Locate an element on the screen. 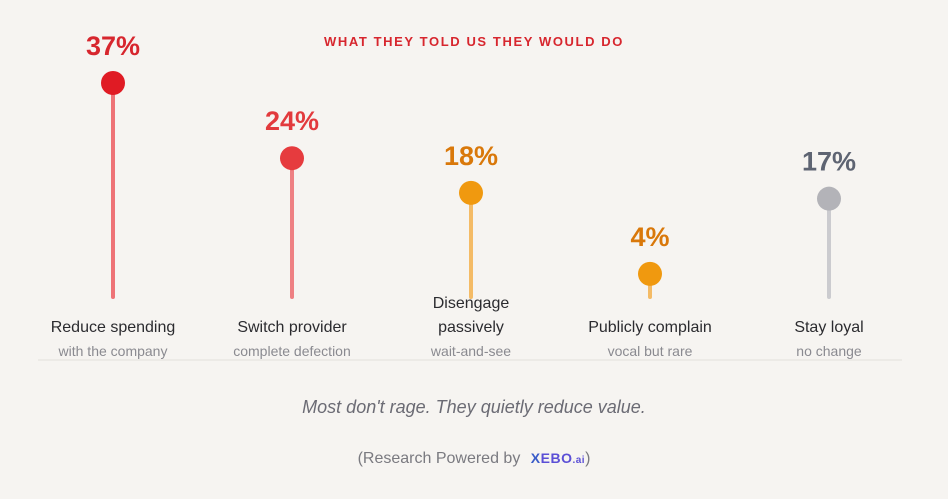 The width and height of the screenshot is (948, 499). sublabel-reduce-spending: with the company is located at coordinates (113, 351).